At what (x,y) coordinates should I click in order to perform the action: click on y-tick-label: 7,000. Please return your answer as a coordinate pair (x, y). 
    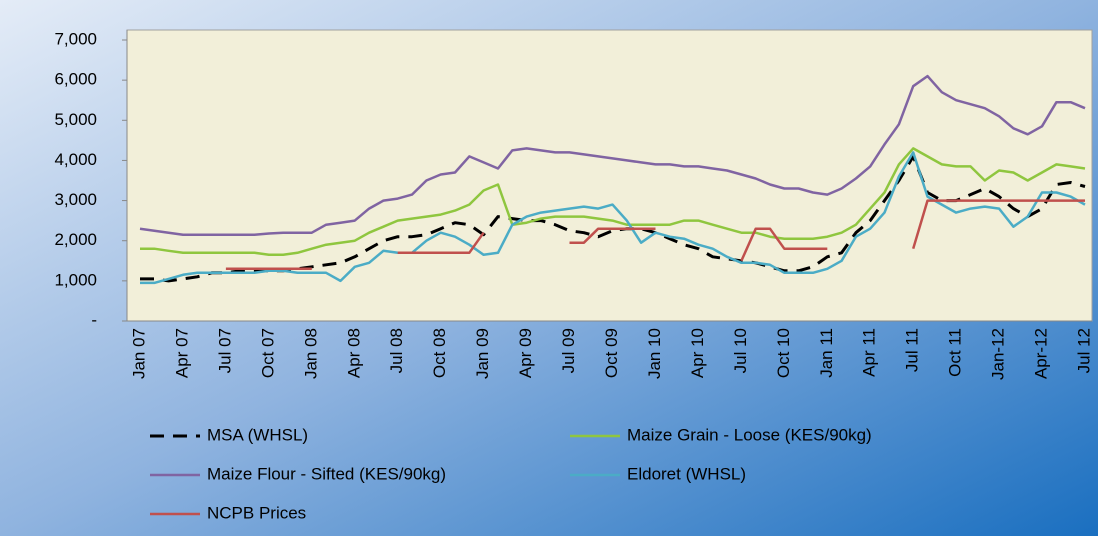
    Looking at the image, I should click on (75, 38).